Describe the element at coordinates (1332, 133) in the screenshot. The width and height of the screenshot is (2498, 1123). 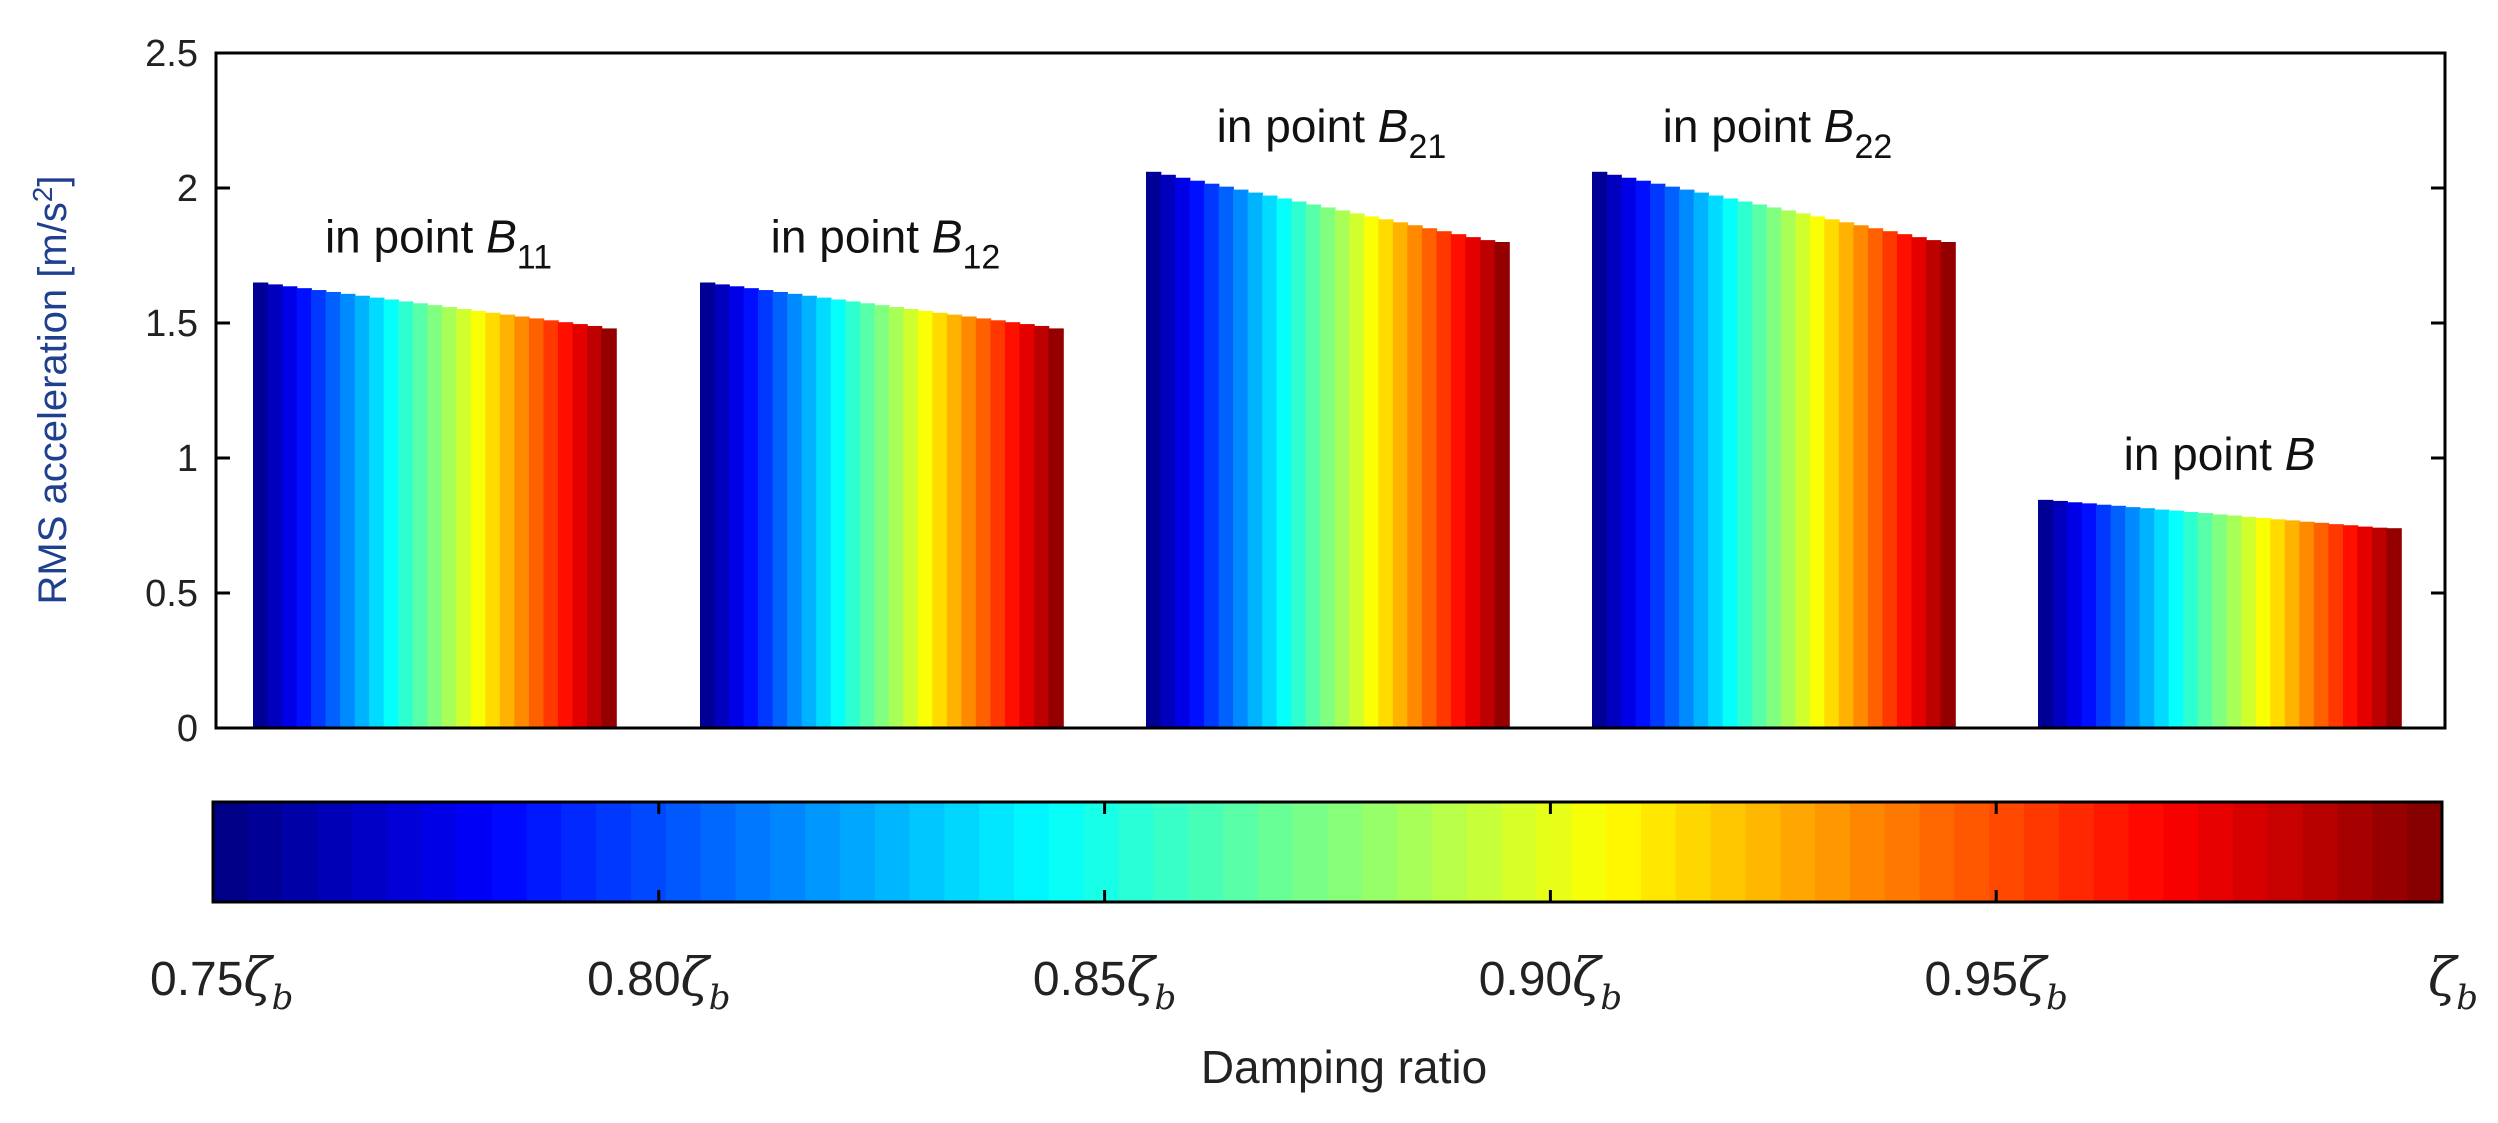
I see `bar-group-label: in point B21` at that location.